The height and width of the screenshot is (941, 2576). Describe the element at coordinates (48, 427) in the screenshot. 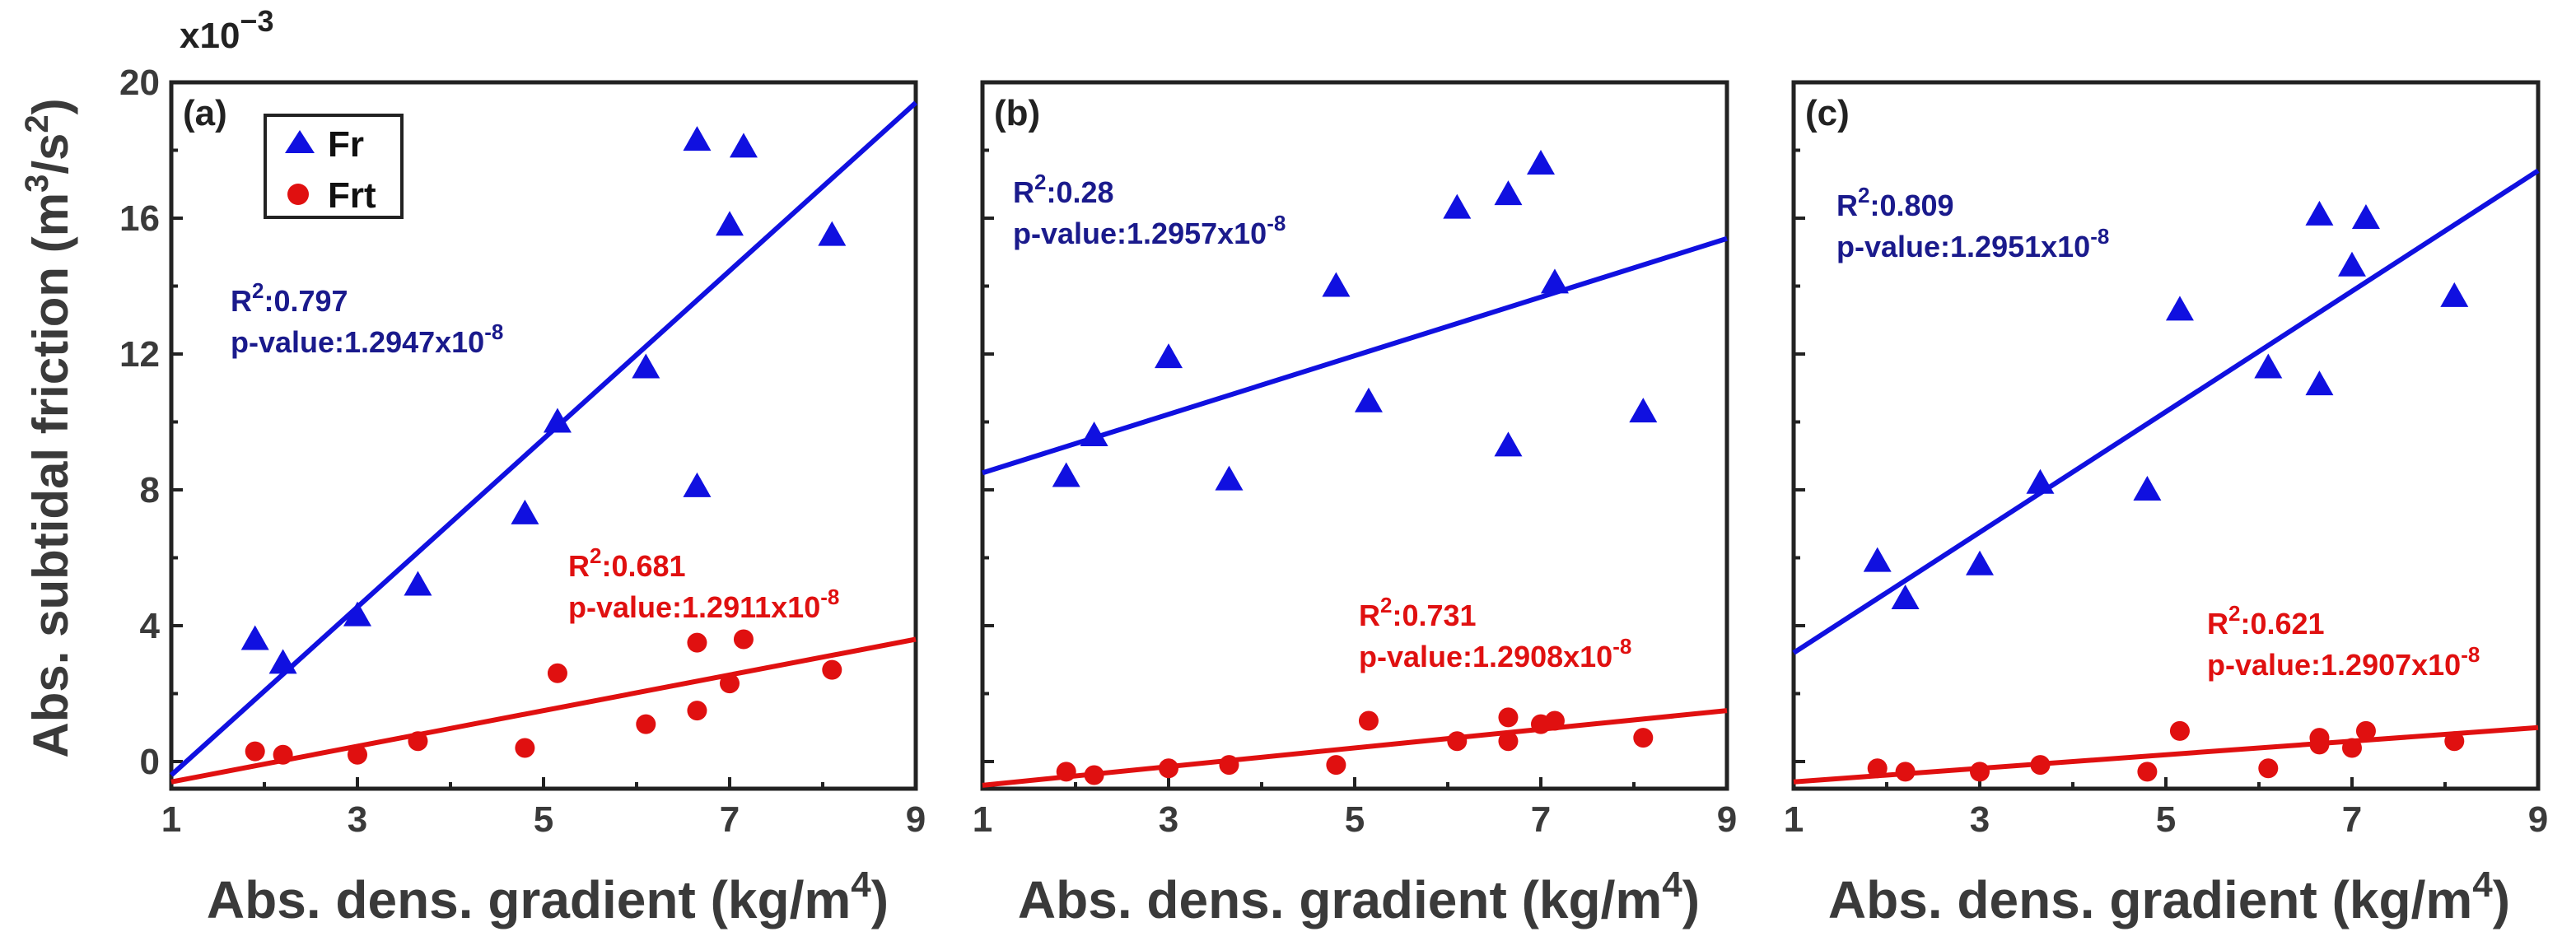

I see `y-axis-label: Abs. subtidal friction (m3/s2)` at that location.